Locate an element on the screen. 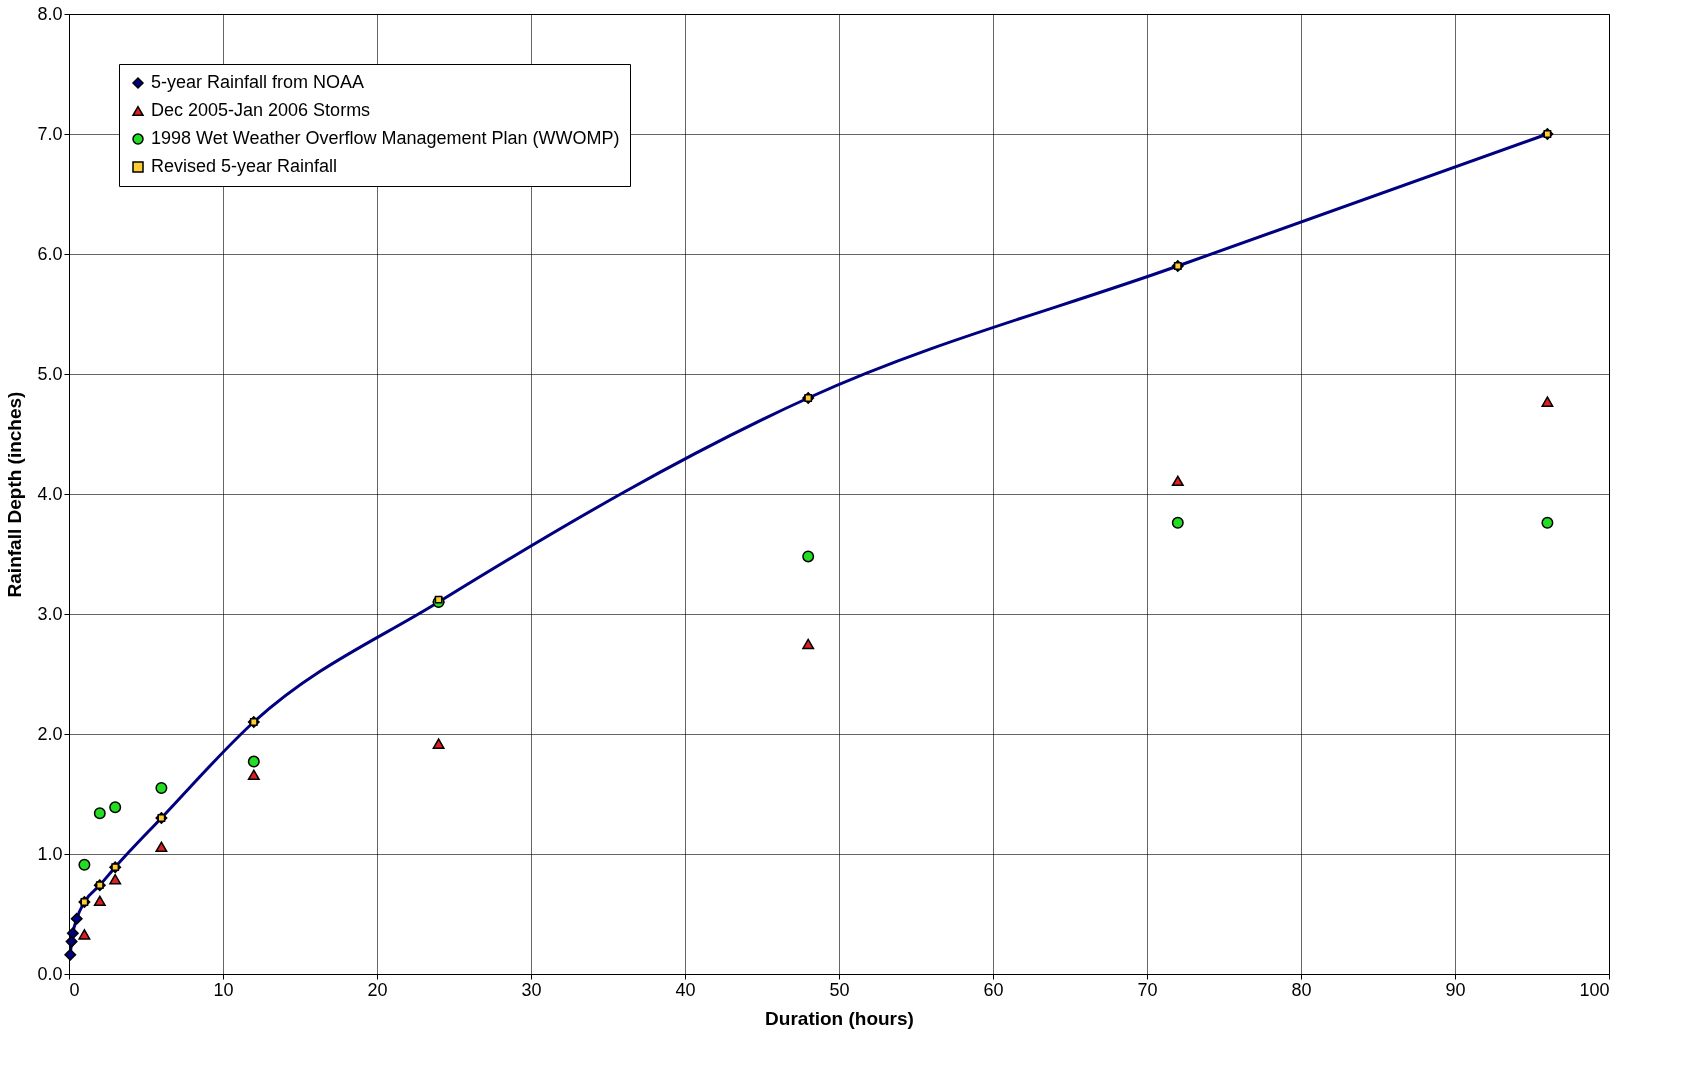 The height and width of the screenshot is (1080, 1686). legend-label: Revised 5-year Rainfall is located at coordinates (244, 166).